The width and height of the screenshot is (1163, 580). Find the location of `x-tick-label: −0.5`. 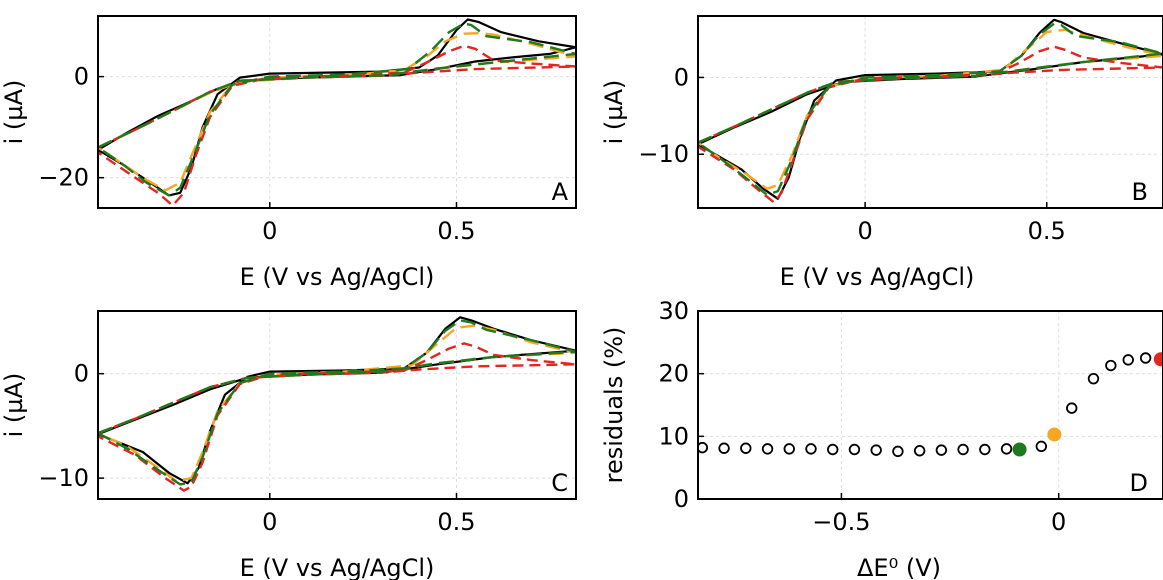

x-tick-label: −0.5 is located at coordinates (841, 522).